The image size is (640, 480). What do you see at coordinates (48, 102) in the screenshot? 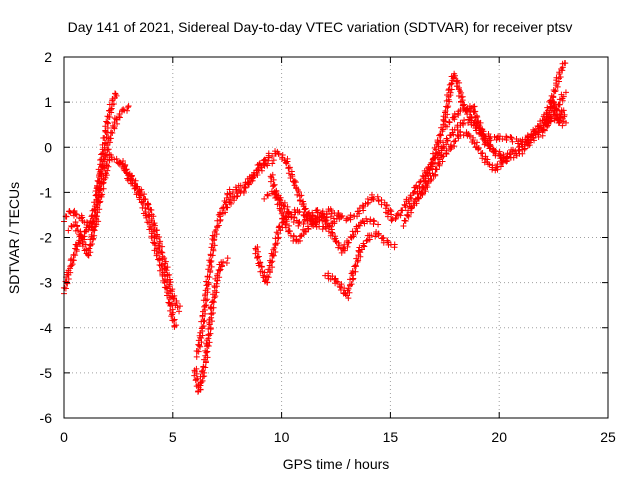
I see `y-tick-label: 1` at bounding box center [48, 102].